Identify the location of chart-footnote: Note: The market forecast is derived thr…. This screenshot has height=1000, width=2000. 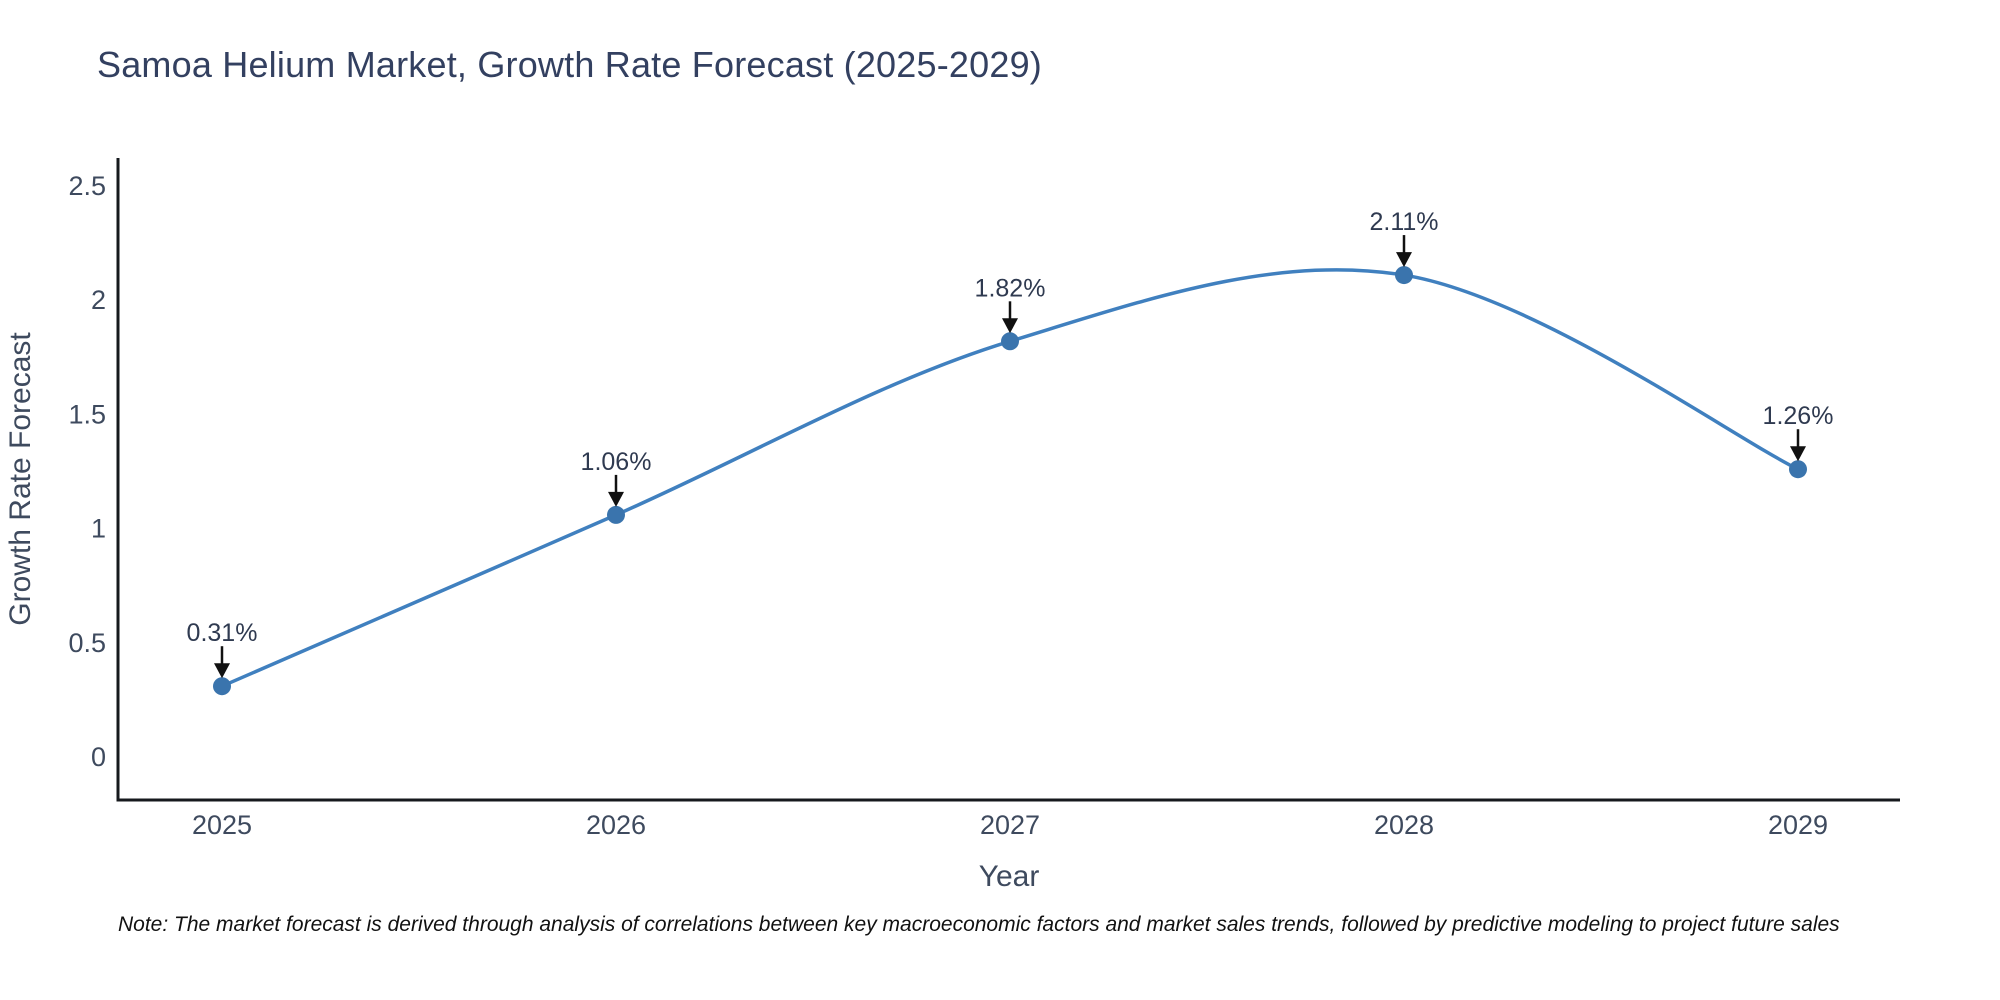
(979, 924).